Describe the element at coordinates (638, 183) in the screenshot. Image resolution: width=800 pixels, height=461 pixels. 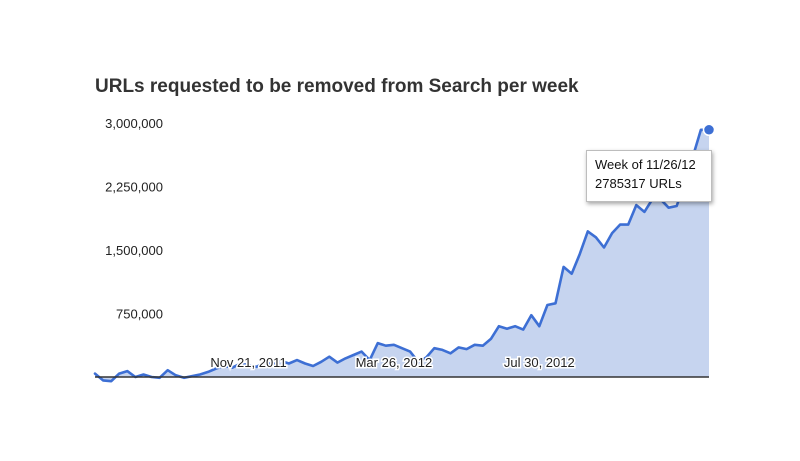
I see `tooltip-value-label: 2785317 URLs` at that location.